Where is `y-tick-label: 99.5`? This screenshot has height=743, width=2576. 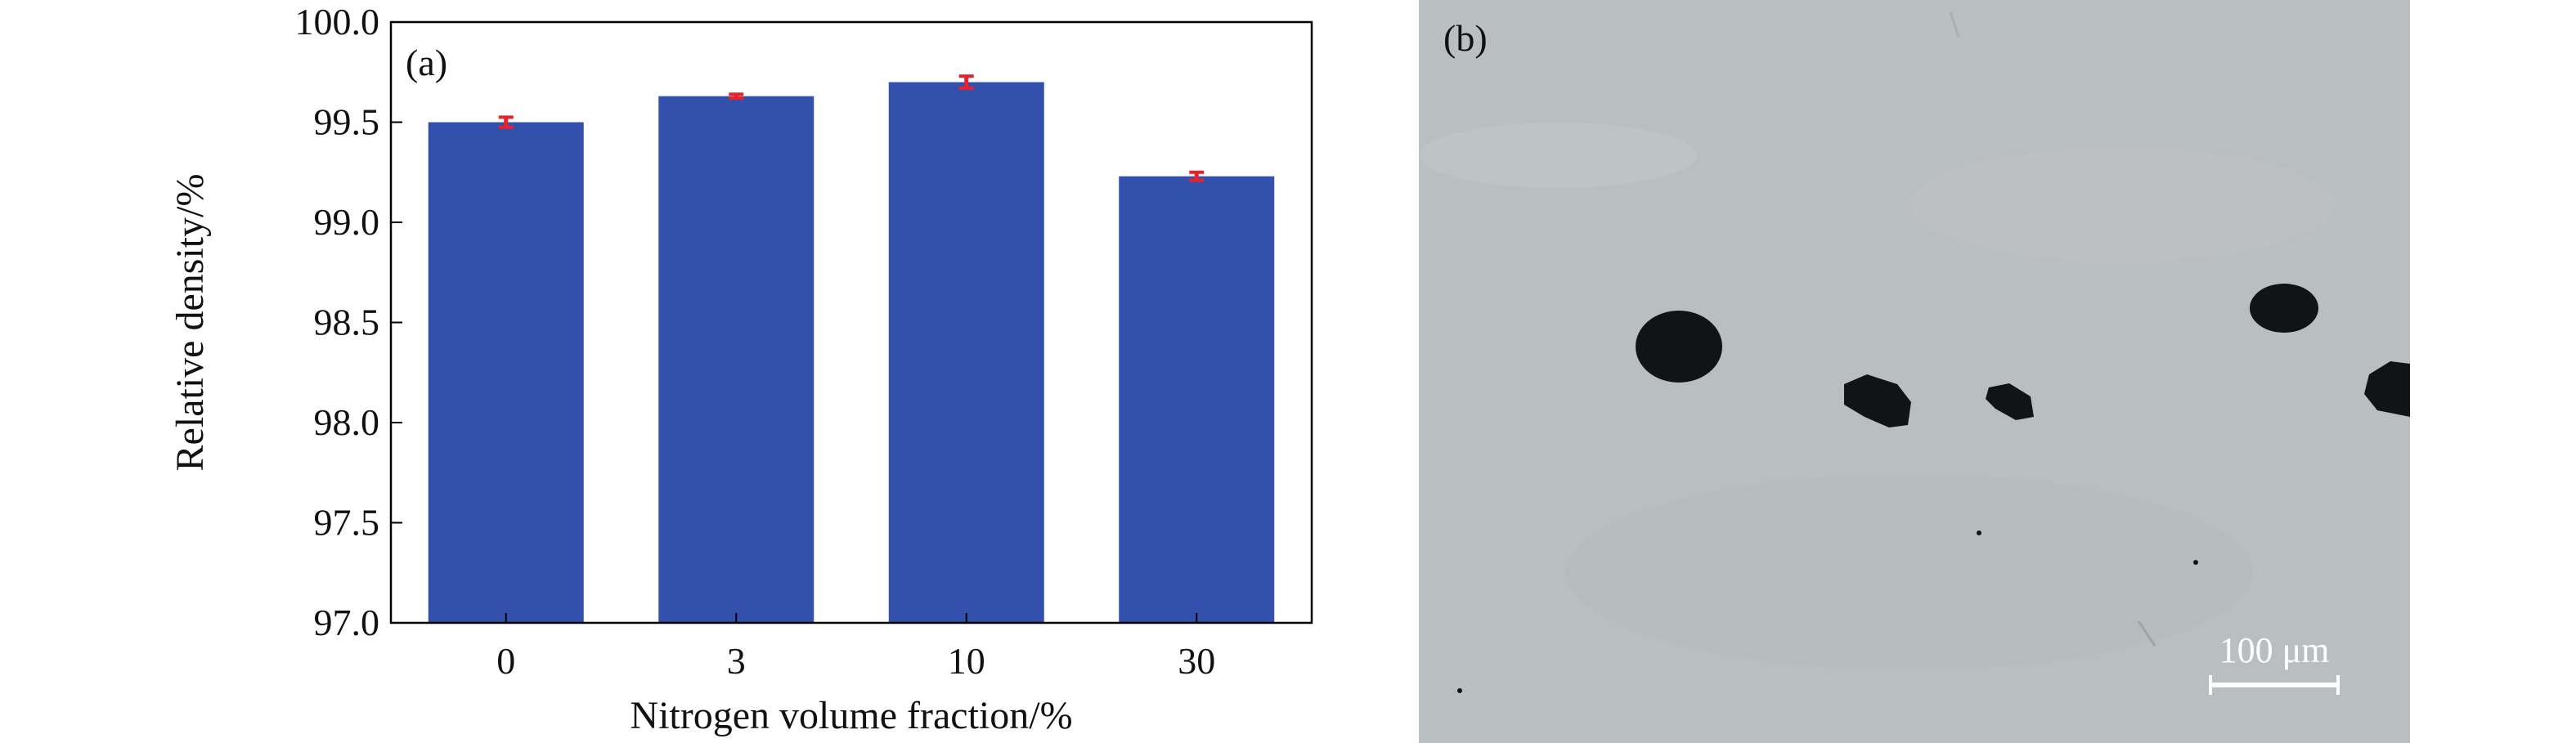 y-tick-label: 99.5 is located at coordinates (347, 122).